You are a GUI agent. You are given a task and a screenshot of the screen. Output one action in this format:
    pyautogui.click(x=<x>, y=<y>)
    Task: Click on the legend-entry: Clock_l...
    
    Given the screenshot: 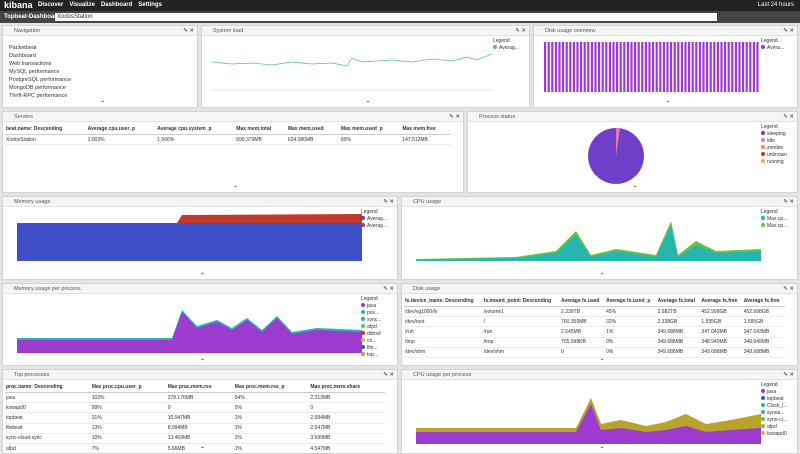 What is the action you would take?
    pyautogui.click(x=778, y=406)
    